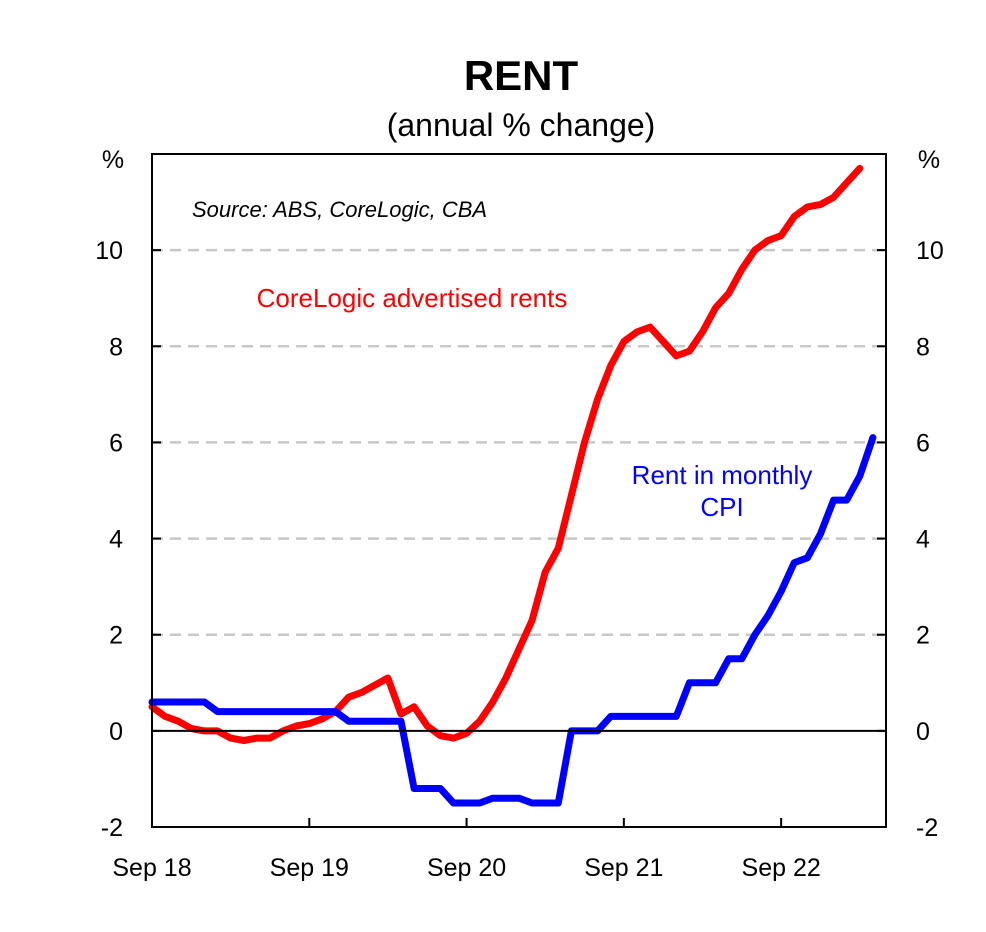 This screenshot has width=986, height=932. What do you see at coordinates (113, 160) in the screenshot?
I see `y-axis-unit-left: %` at bounding box center [113, 160].